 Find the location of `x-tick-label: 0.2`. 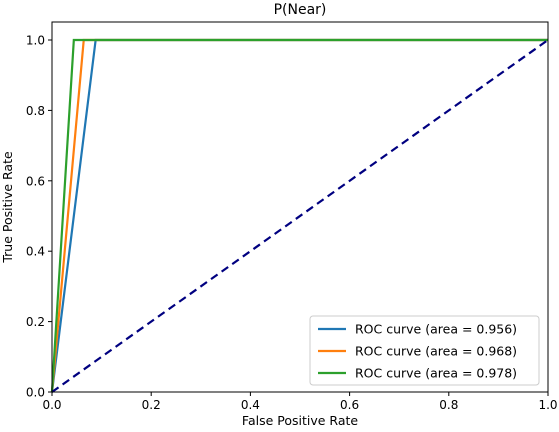

x-tick-label: 0.2 is located at coordinates (151, 405).